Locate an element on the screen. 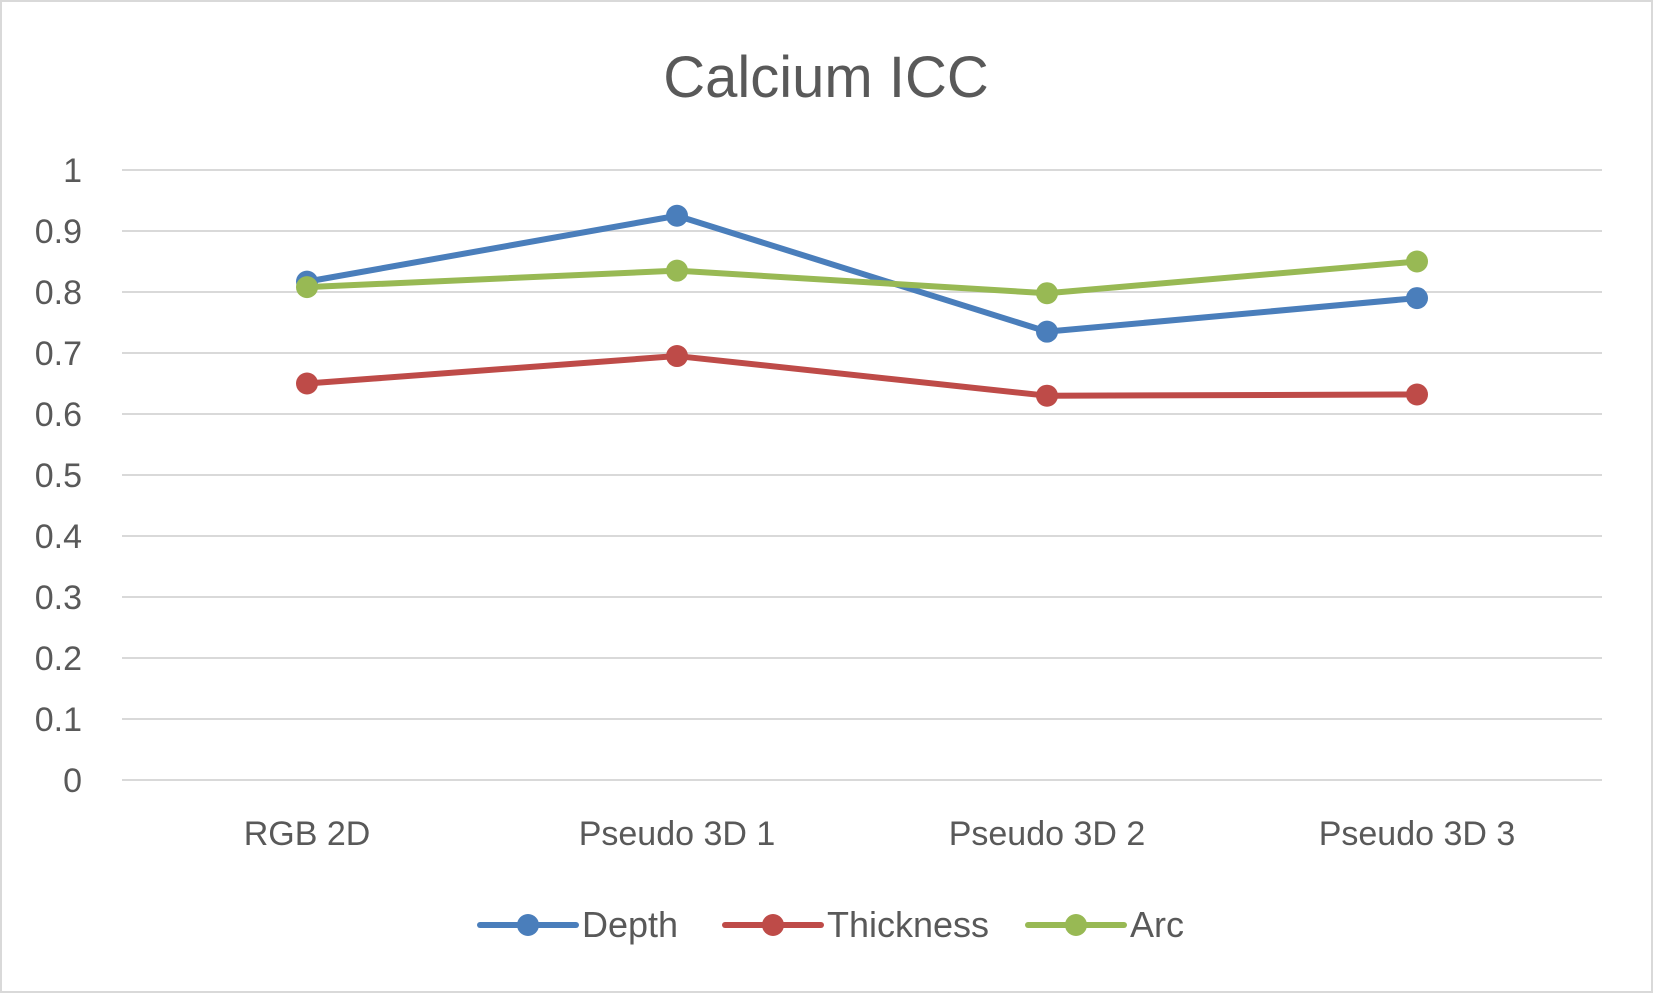 The width and height of the screenshot is (1653, 998). x-tick-label: RGB 2D is located at coordinates (307, 834).